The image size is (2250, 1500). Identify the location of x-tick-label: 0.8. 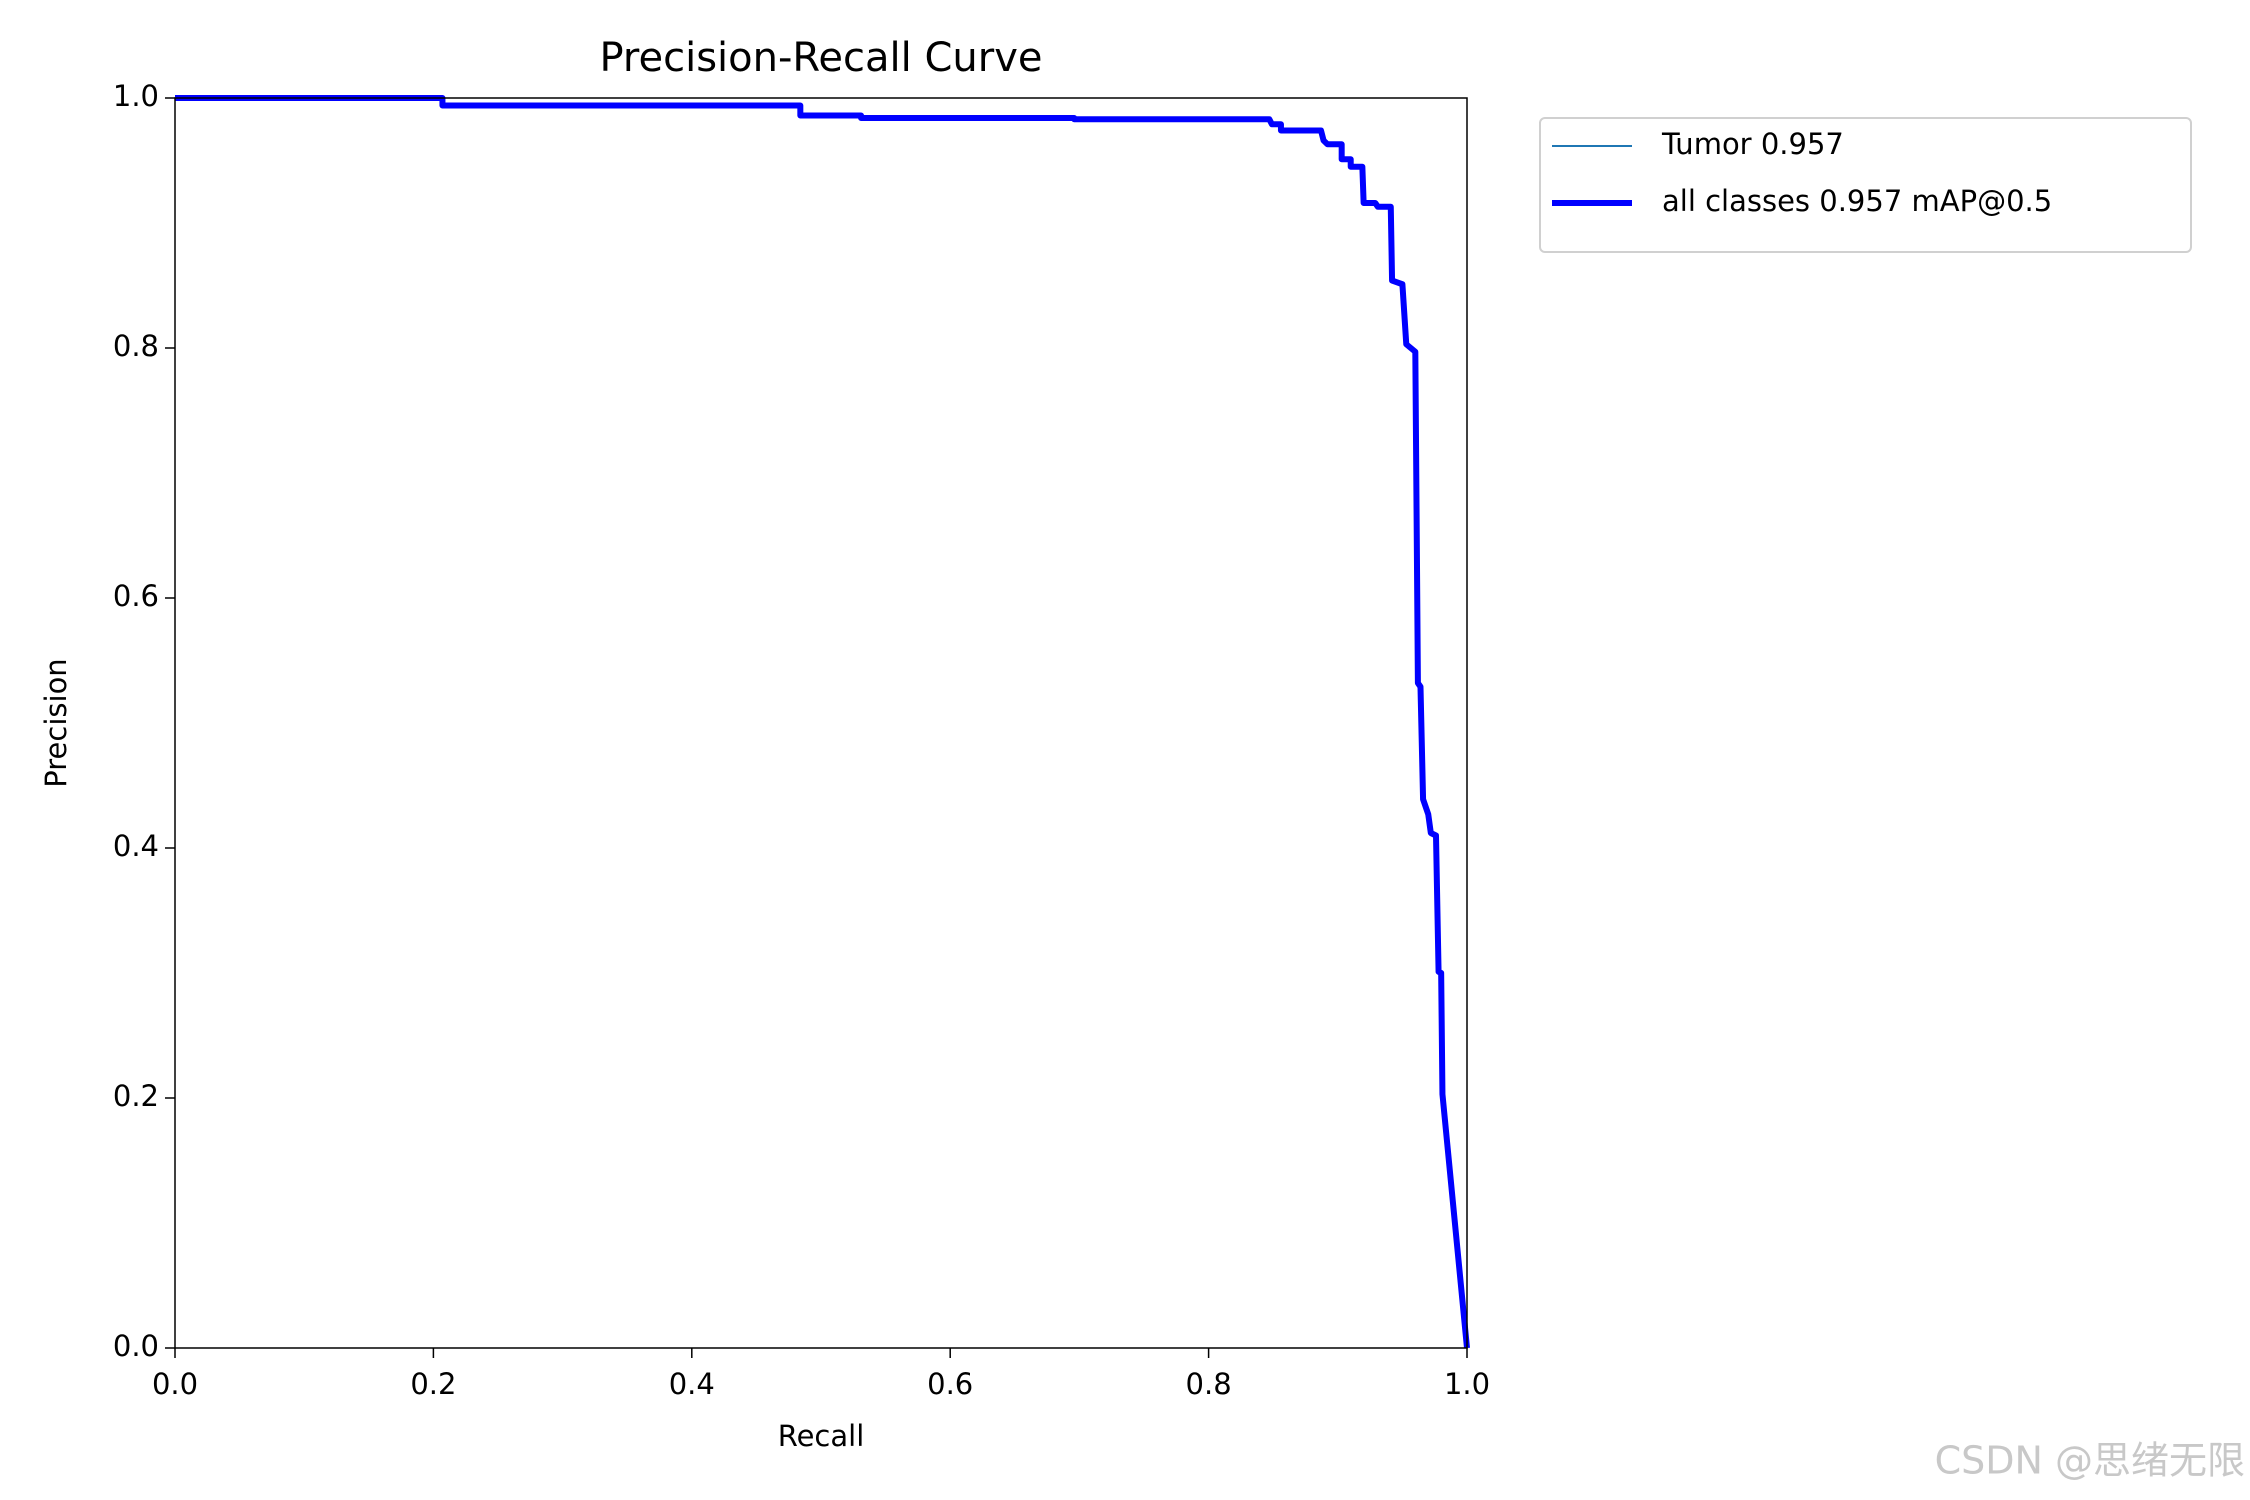
(1209, 1384).